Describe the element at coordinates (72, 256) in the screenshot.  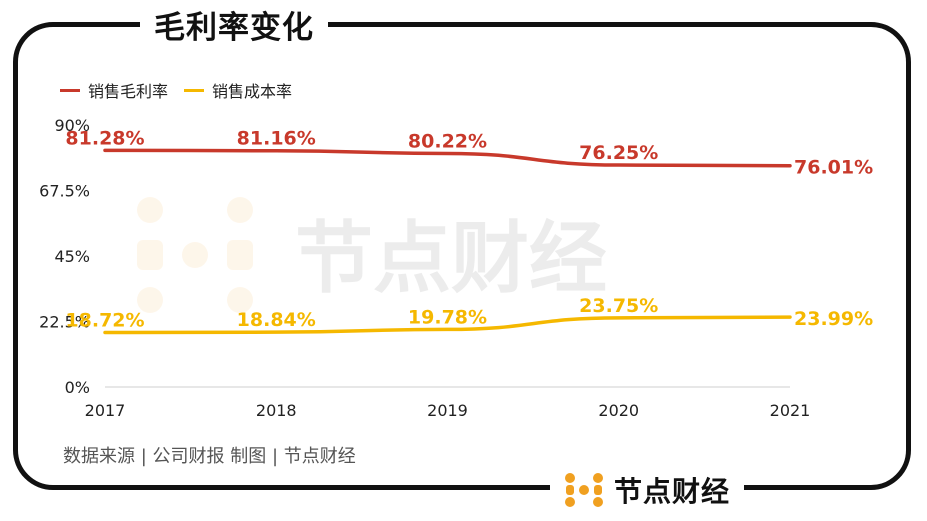
I see `y-tick-label: 45%` at that location.